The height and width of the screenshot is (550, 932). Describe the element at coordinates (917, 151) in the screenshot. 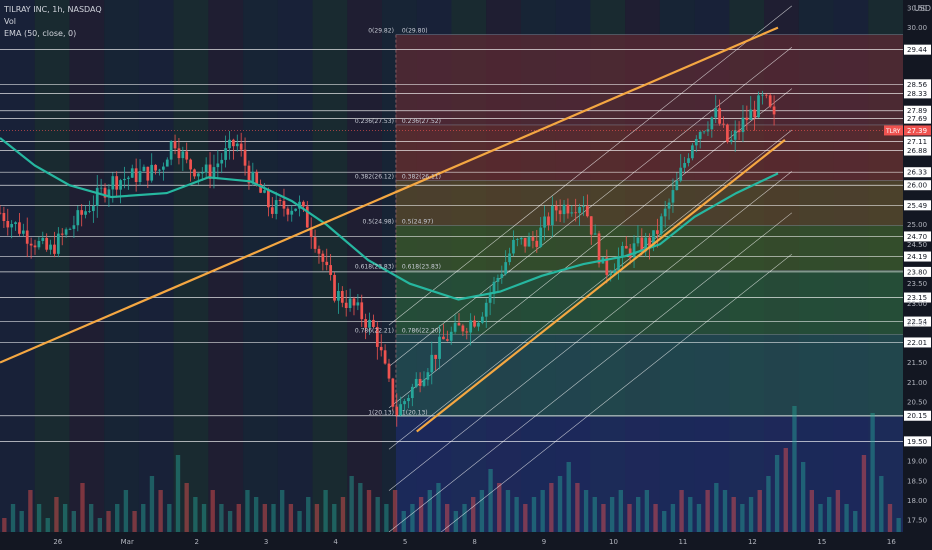

I see `y-tick-label: 26.88` at that location.